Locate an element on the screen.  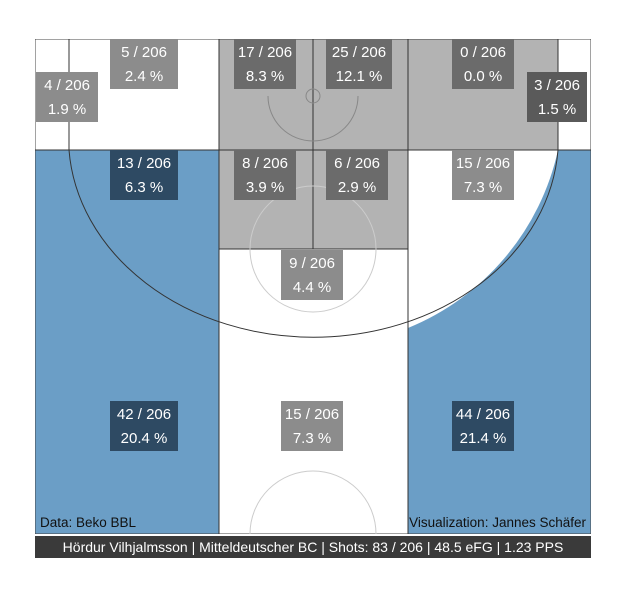
zone-label-left-three: 42 / 206 20.4 % is located at coordinates (144, 426).